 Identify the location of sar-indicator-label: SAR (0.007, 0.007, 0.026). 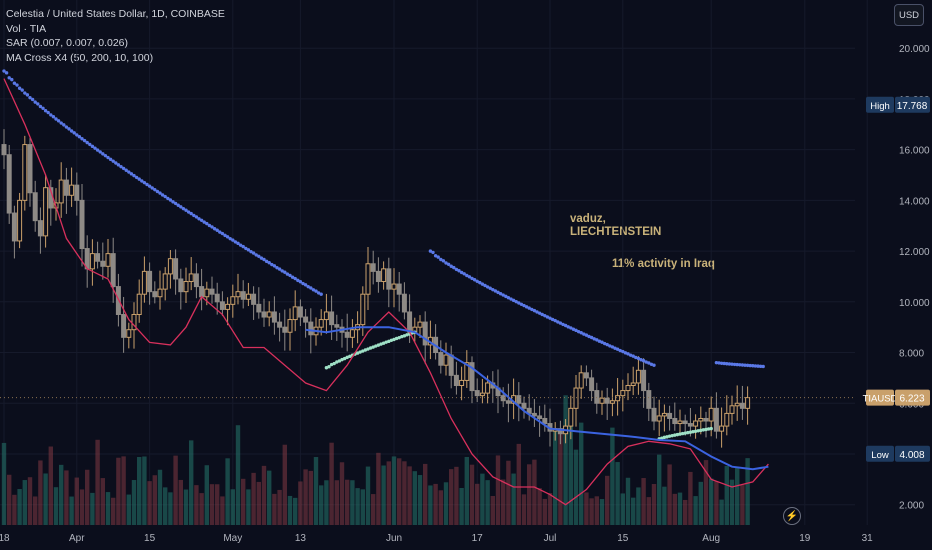
(67, 43).